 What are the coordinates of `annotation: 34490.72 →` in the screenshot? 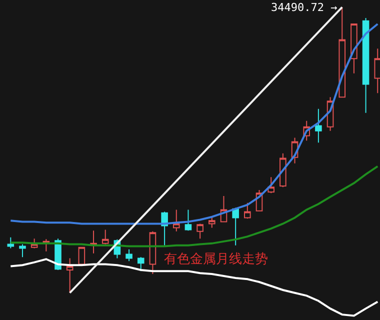 It's located at (304, 7).